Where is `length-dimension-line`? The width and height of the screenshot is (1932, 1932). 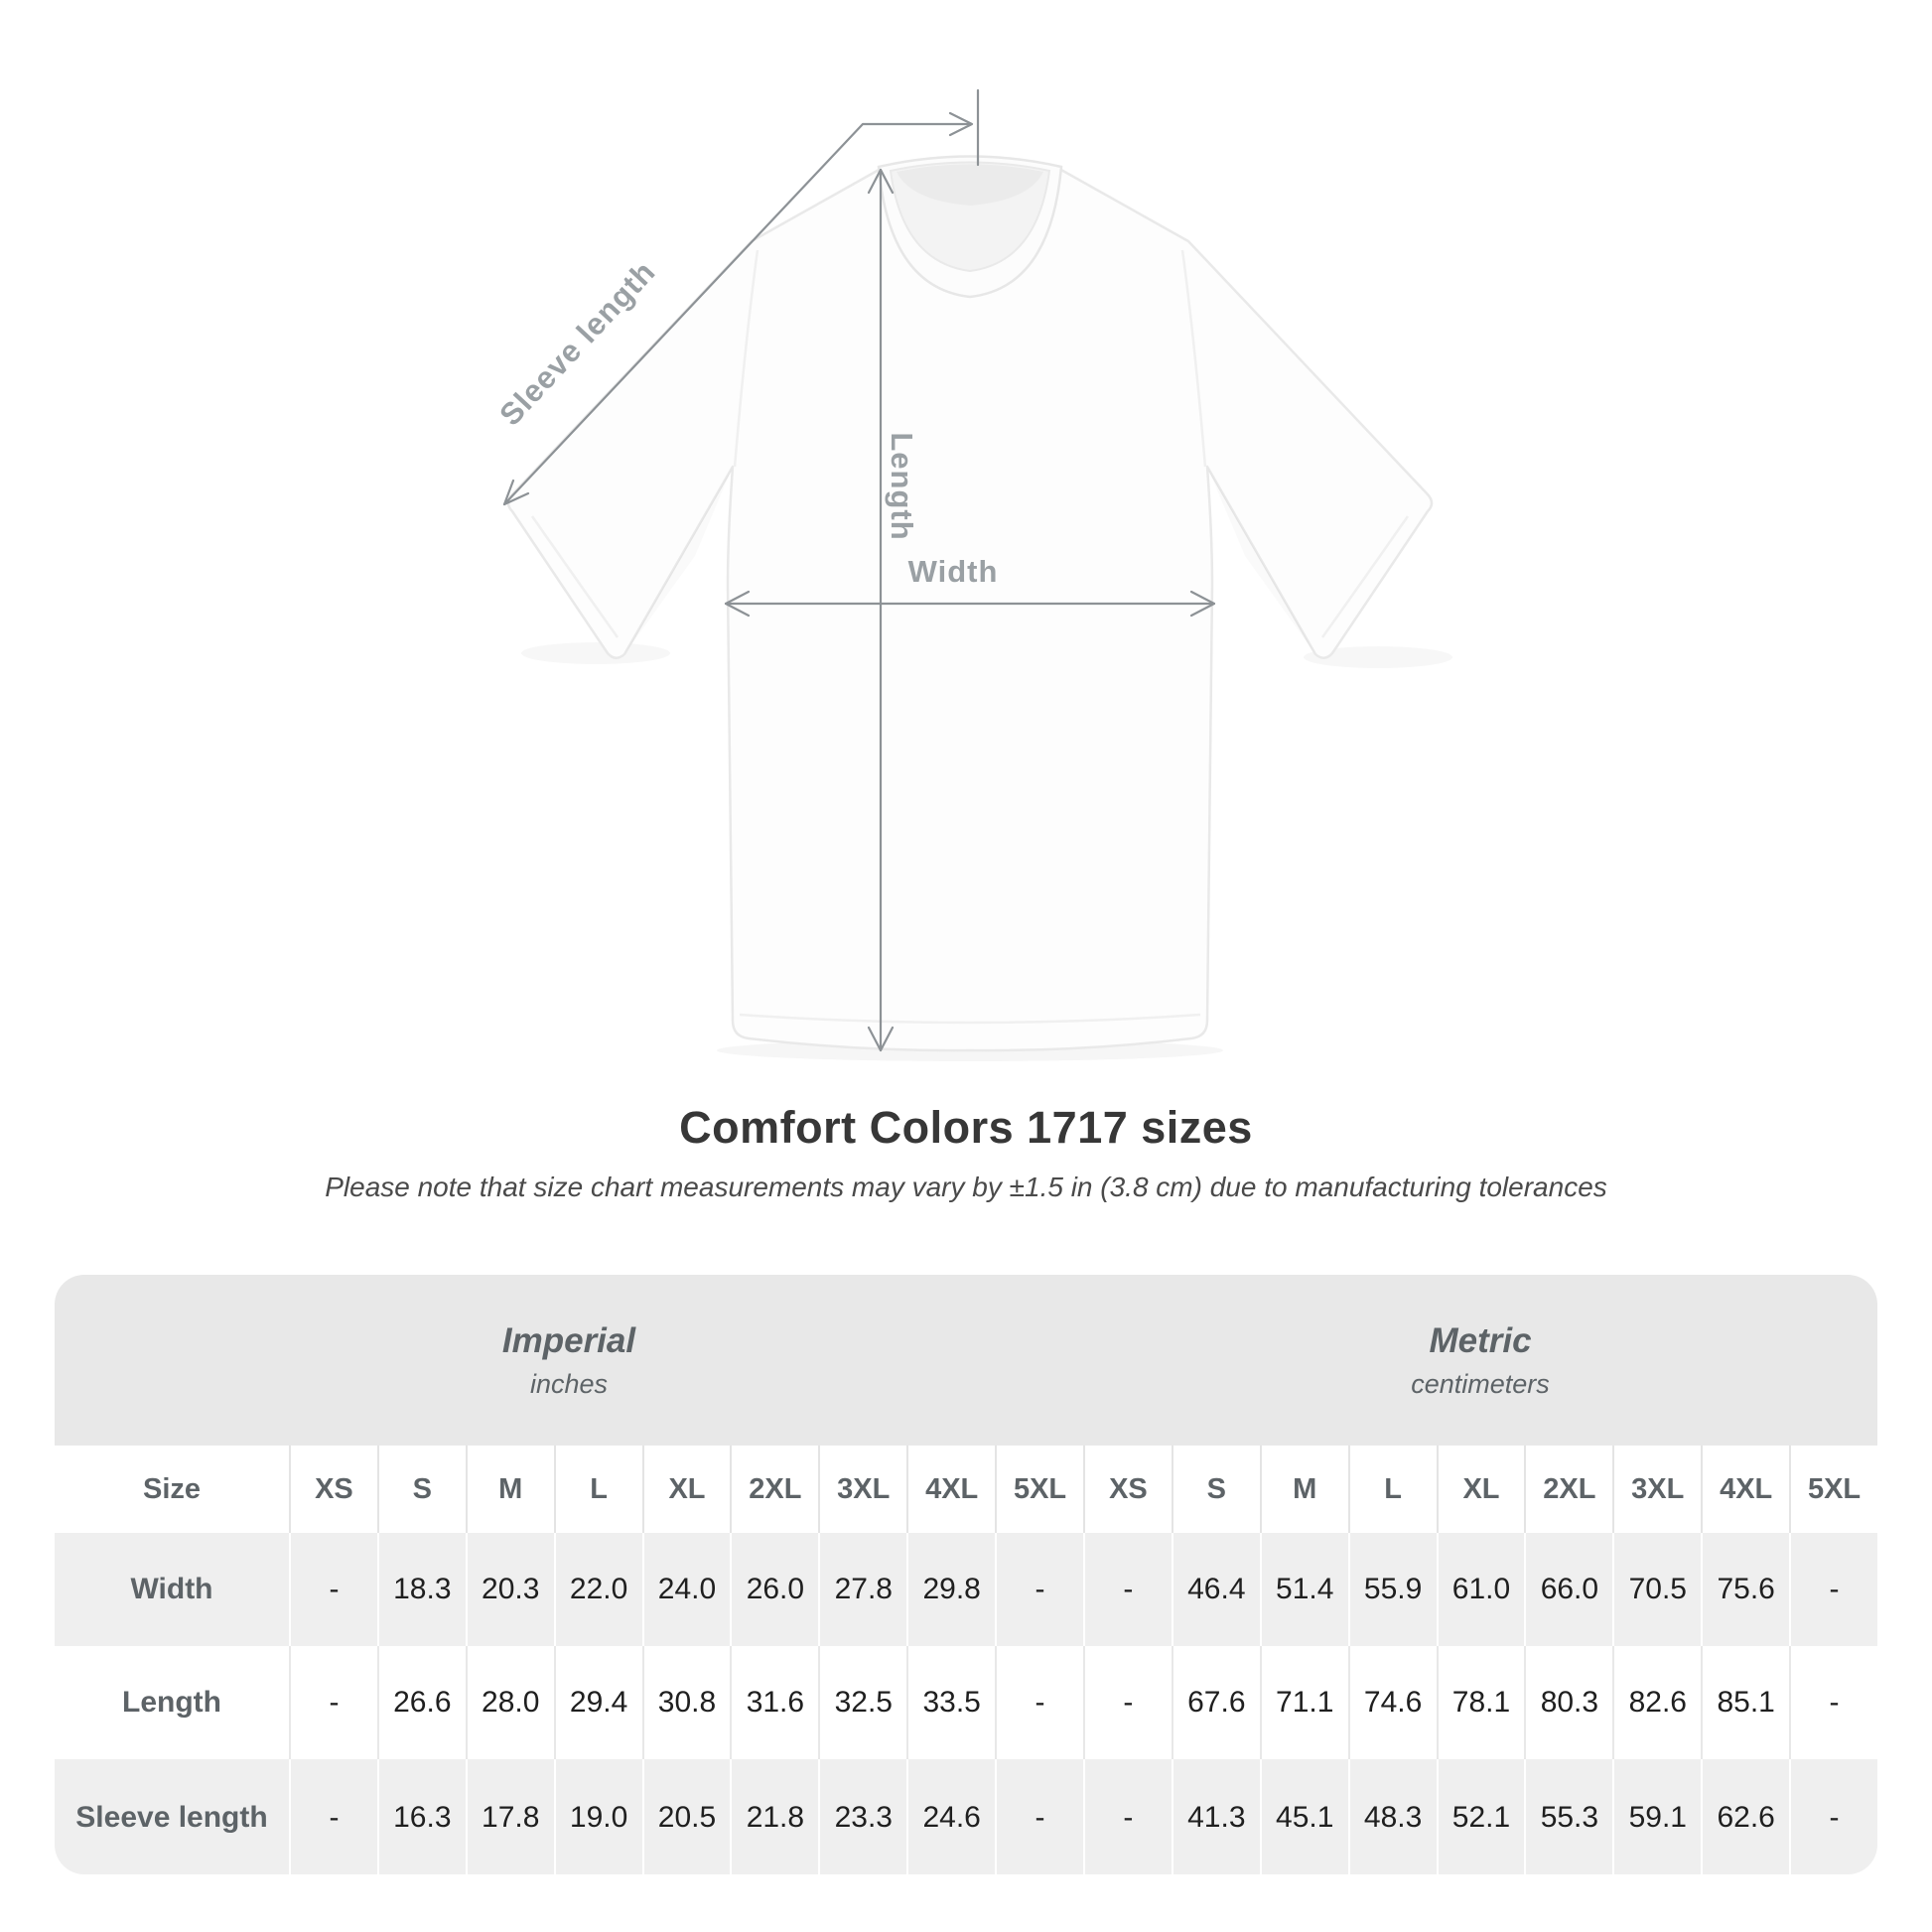
length-dimension-line is located at coordinates (881, 610).